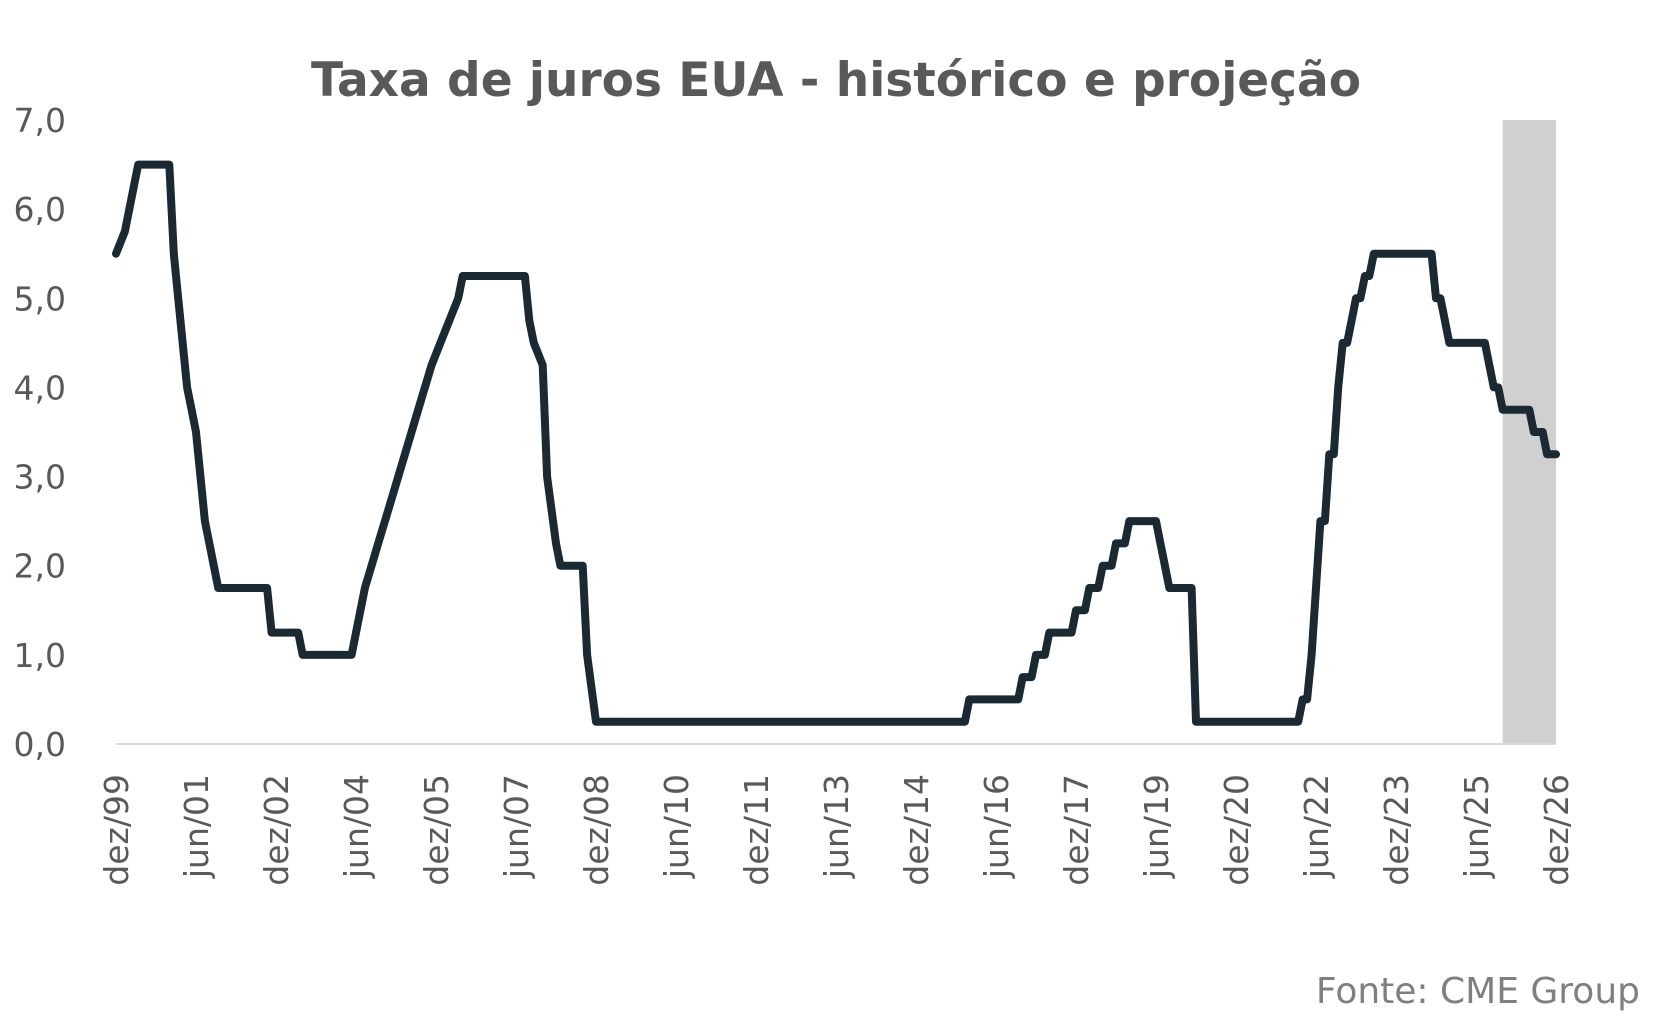 The image size is (1659, 1025). I want to click on source-note: Fonte: CME Group, so click(1478, 991).